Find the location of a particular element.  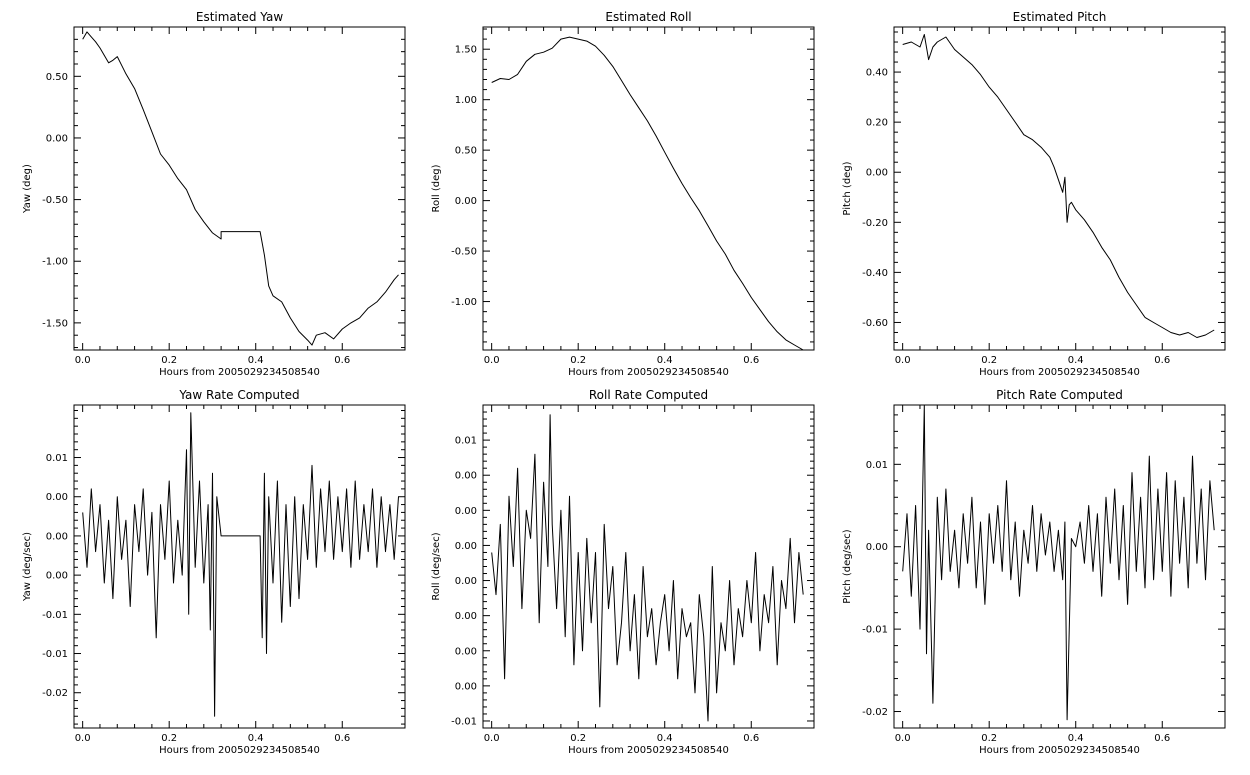

y-tick-label: -1.50 is located at coordinates (55, 323).